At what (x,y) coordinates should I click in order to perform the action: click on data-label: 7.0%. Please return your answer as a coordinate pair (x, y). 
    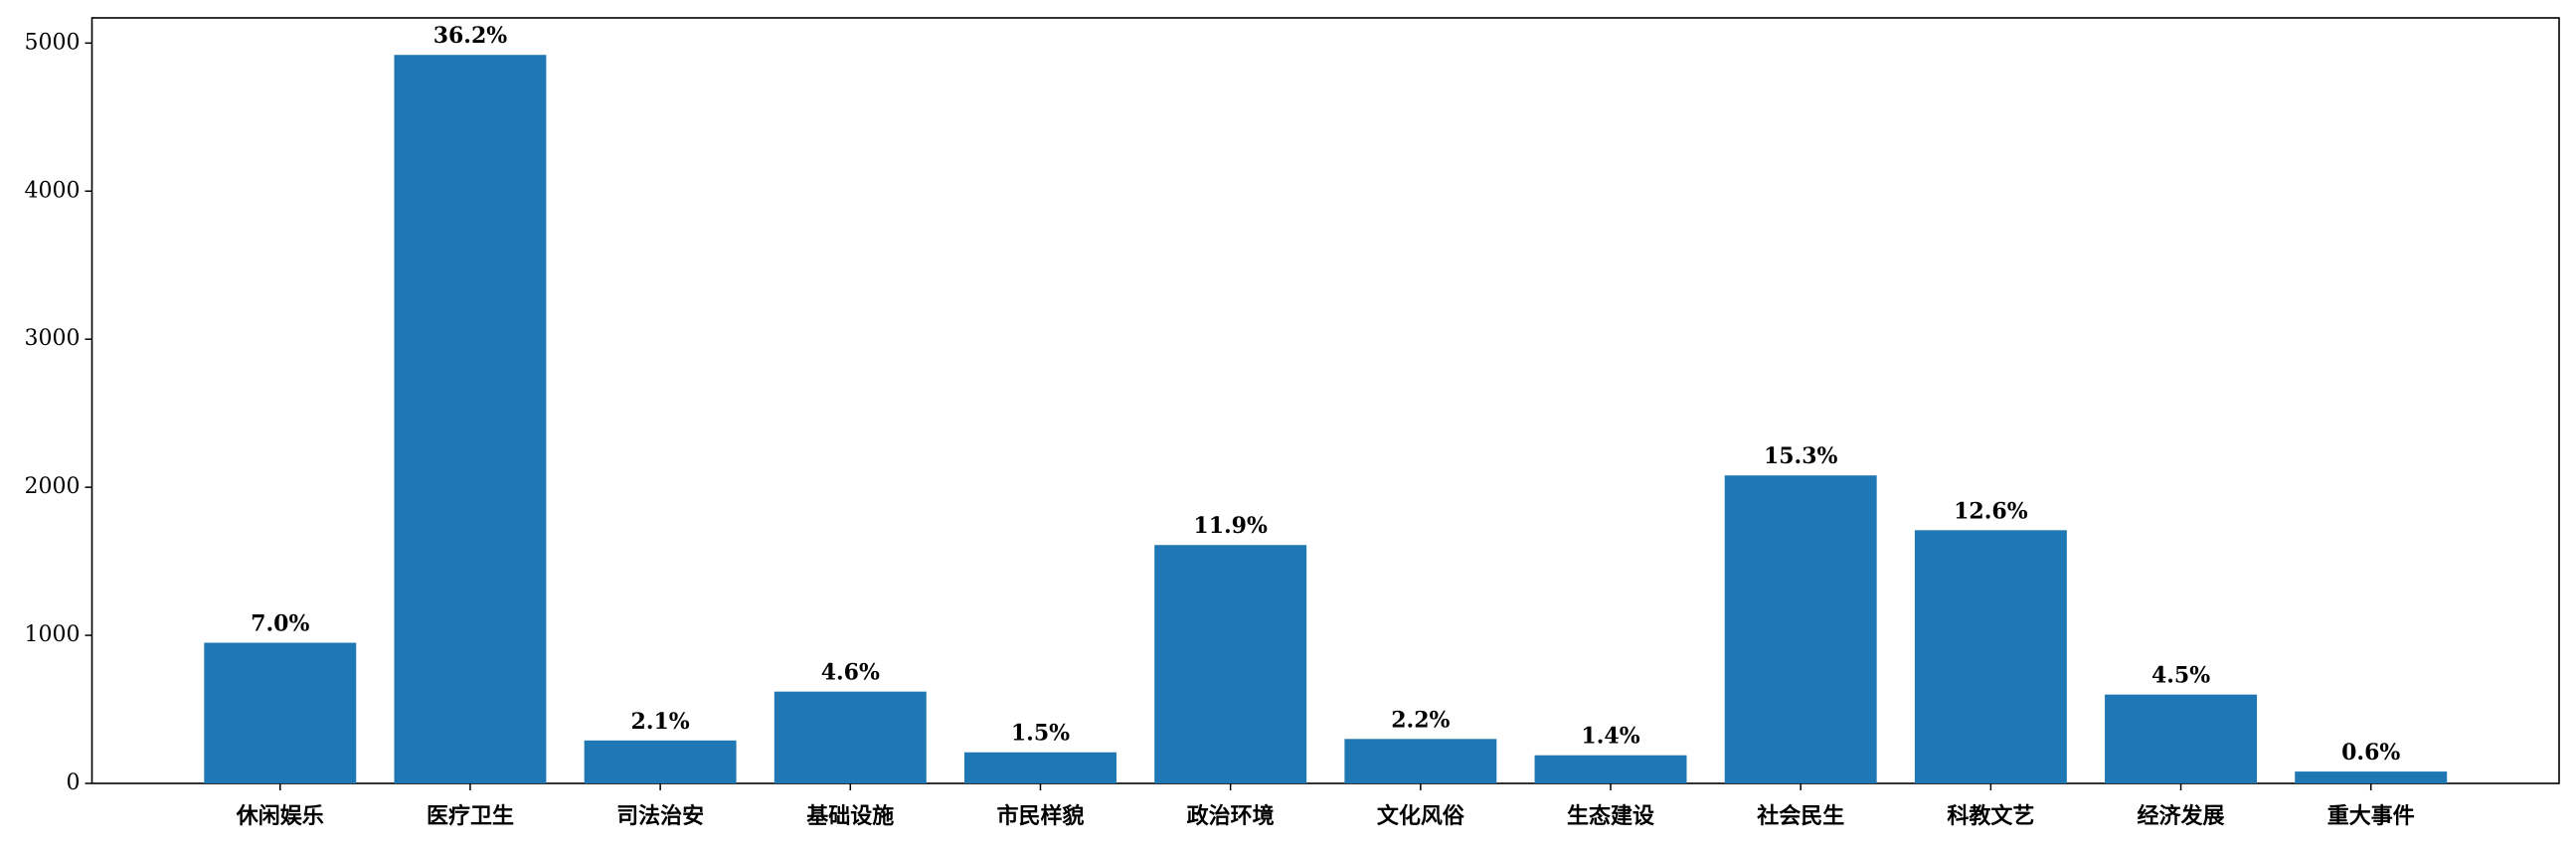
    Looking at the image, I should click on (280, 624).